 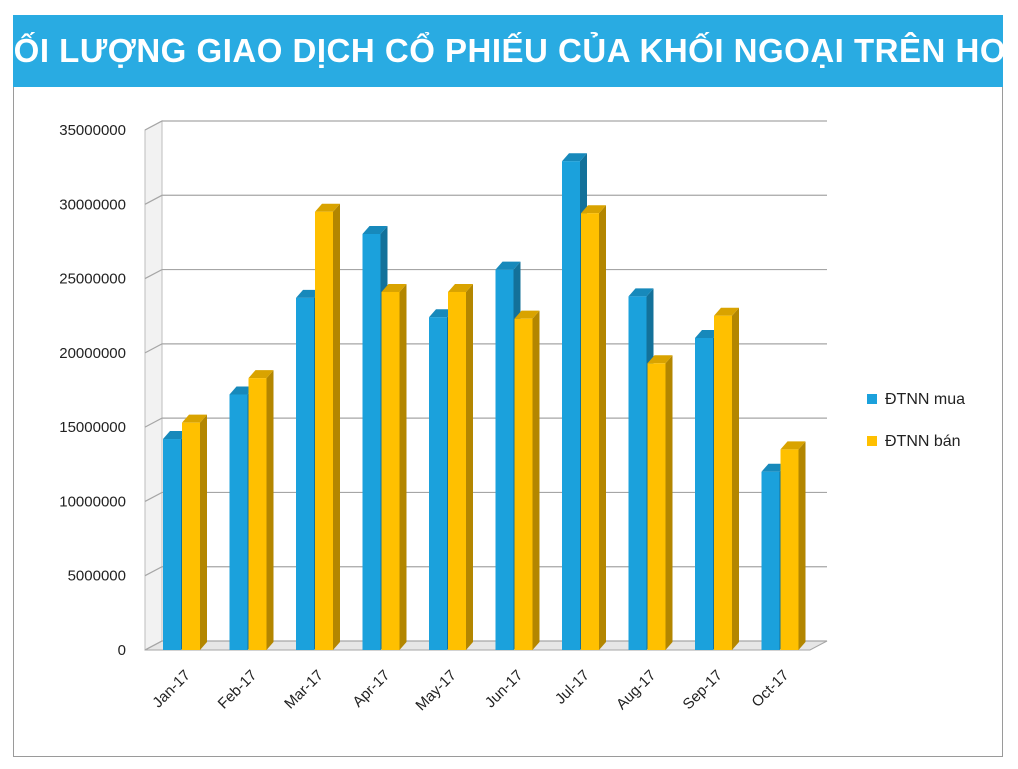 I want to click on x-tick-label: Sep-17, so click(x=703, y=690).